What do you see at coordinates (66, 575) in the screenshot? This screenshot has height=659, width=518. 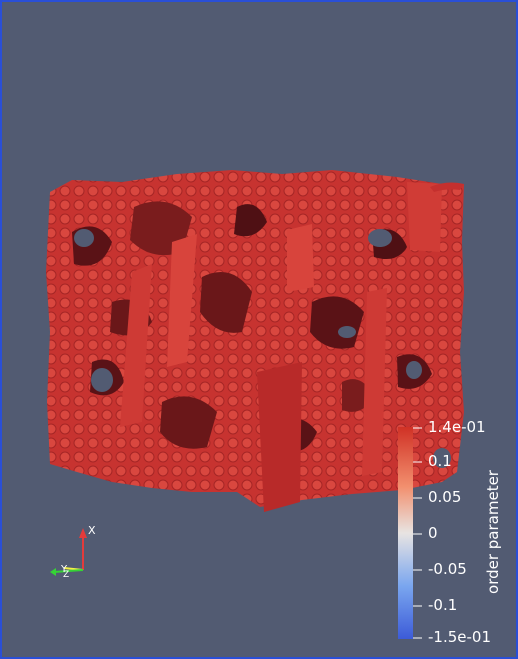 I see `axis-z-label: Z` at bounding box center [66, 575].